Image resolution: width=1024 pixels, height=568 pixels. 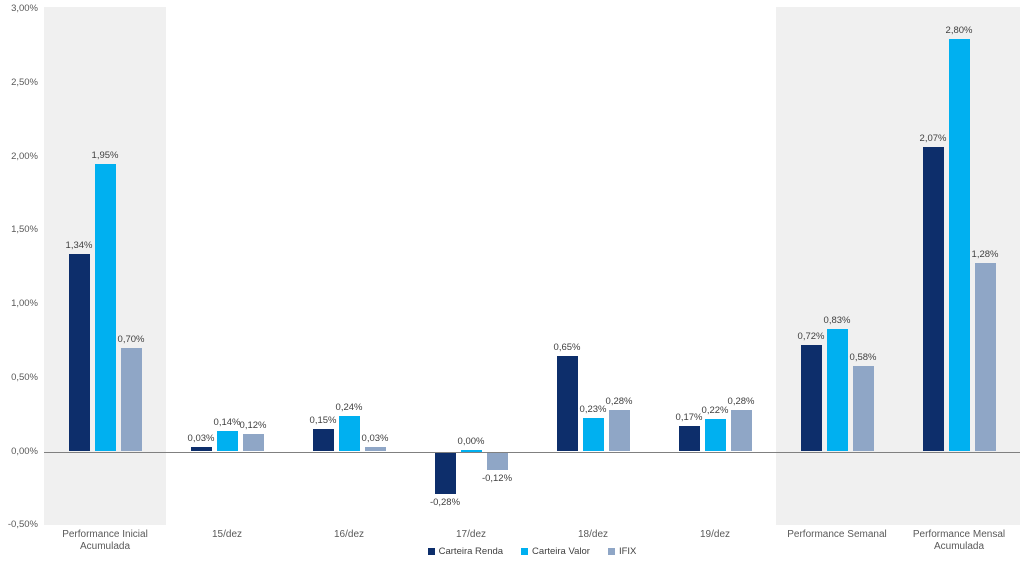 I want to click on category-label: Performance Semanal, so click(x=837, y=534).